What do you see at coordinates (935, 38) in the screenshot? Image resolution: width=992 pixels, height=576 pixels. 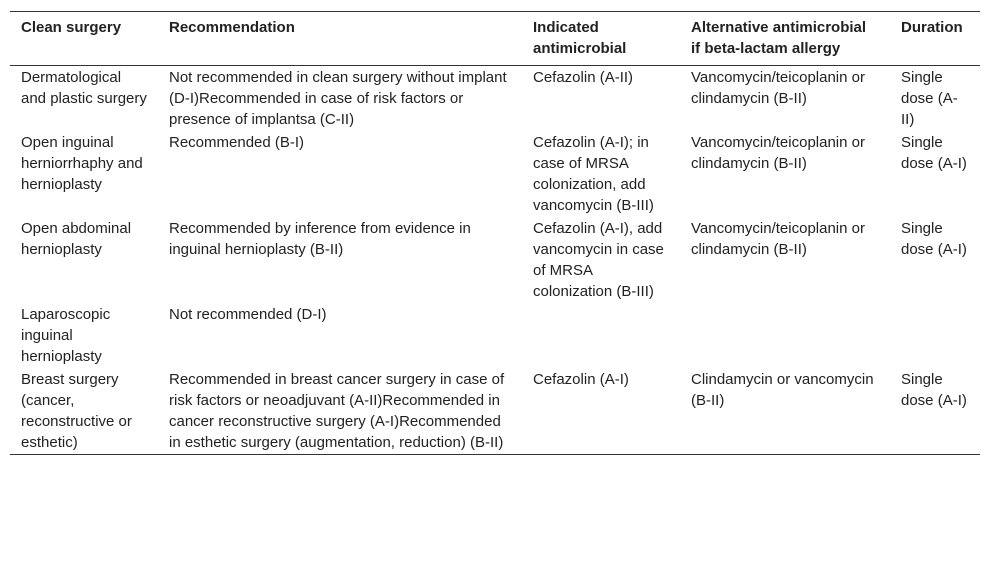 I see `header-cell: Duration` at bounding box center [935, 38].